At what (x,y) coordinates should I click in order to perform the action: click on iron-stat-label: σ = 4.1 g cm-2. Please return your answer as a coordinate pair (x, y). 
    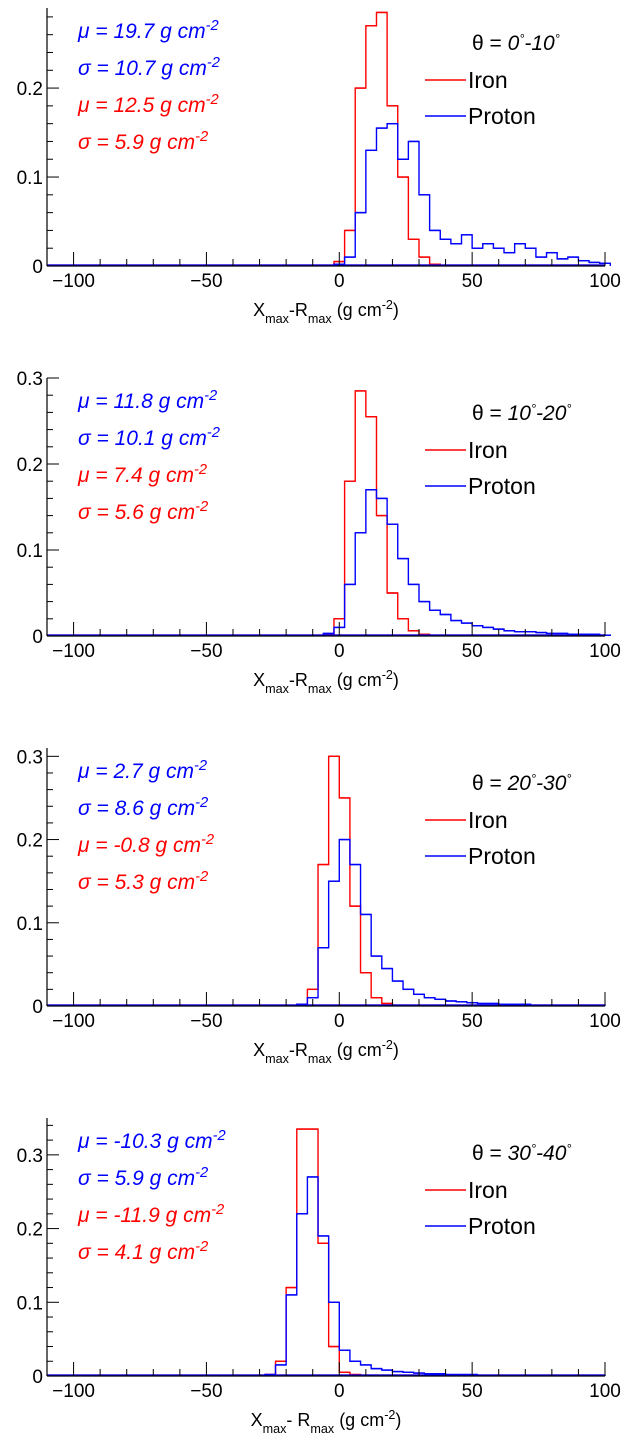
    Looking at the image, I should click on (143, 1251).